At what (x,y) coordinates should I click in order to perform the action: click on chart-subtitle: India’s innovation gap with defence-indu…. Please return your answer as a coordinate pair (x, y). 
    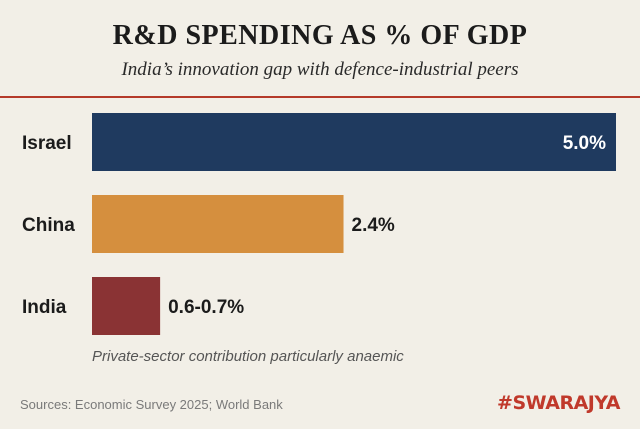
    Looking at the image, I should click on (320, 69).